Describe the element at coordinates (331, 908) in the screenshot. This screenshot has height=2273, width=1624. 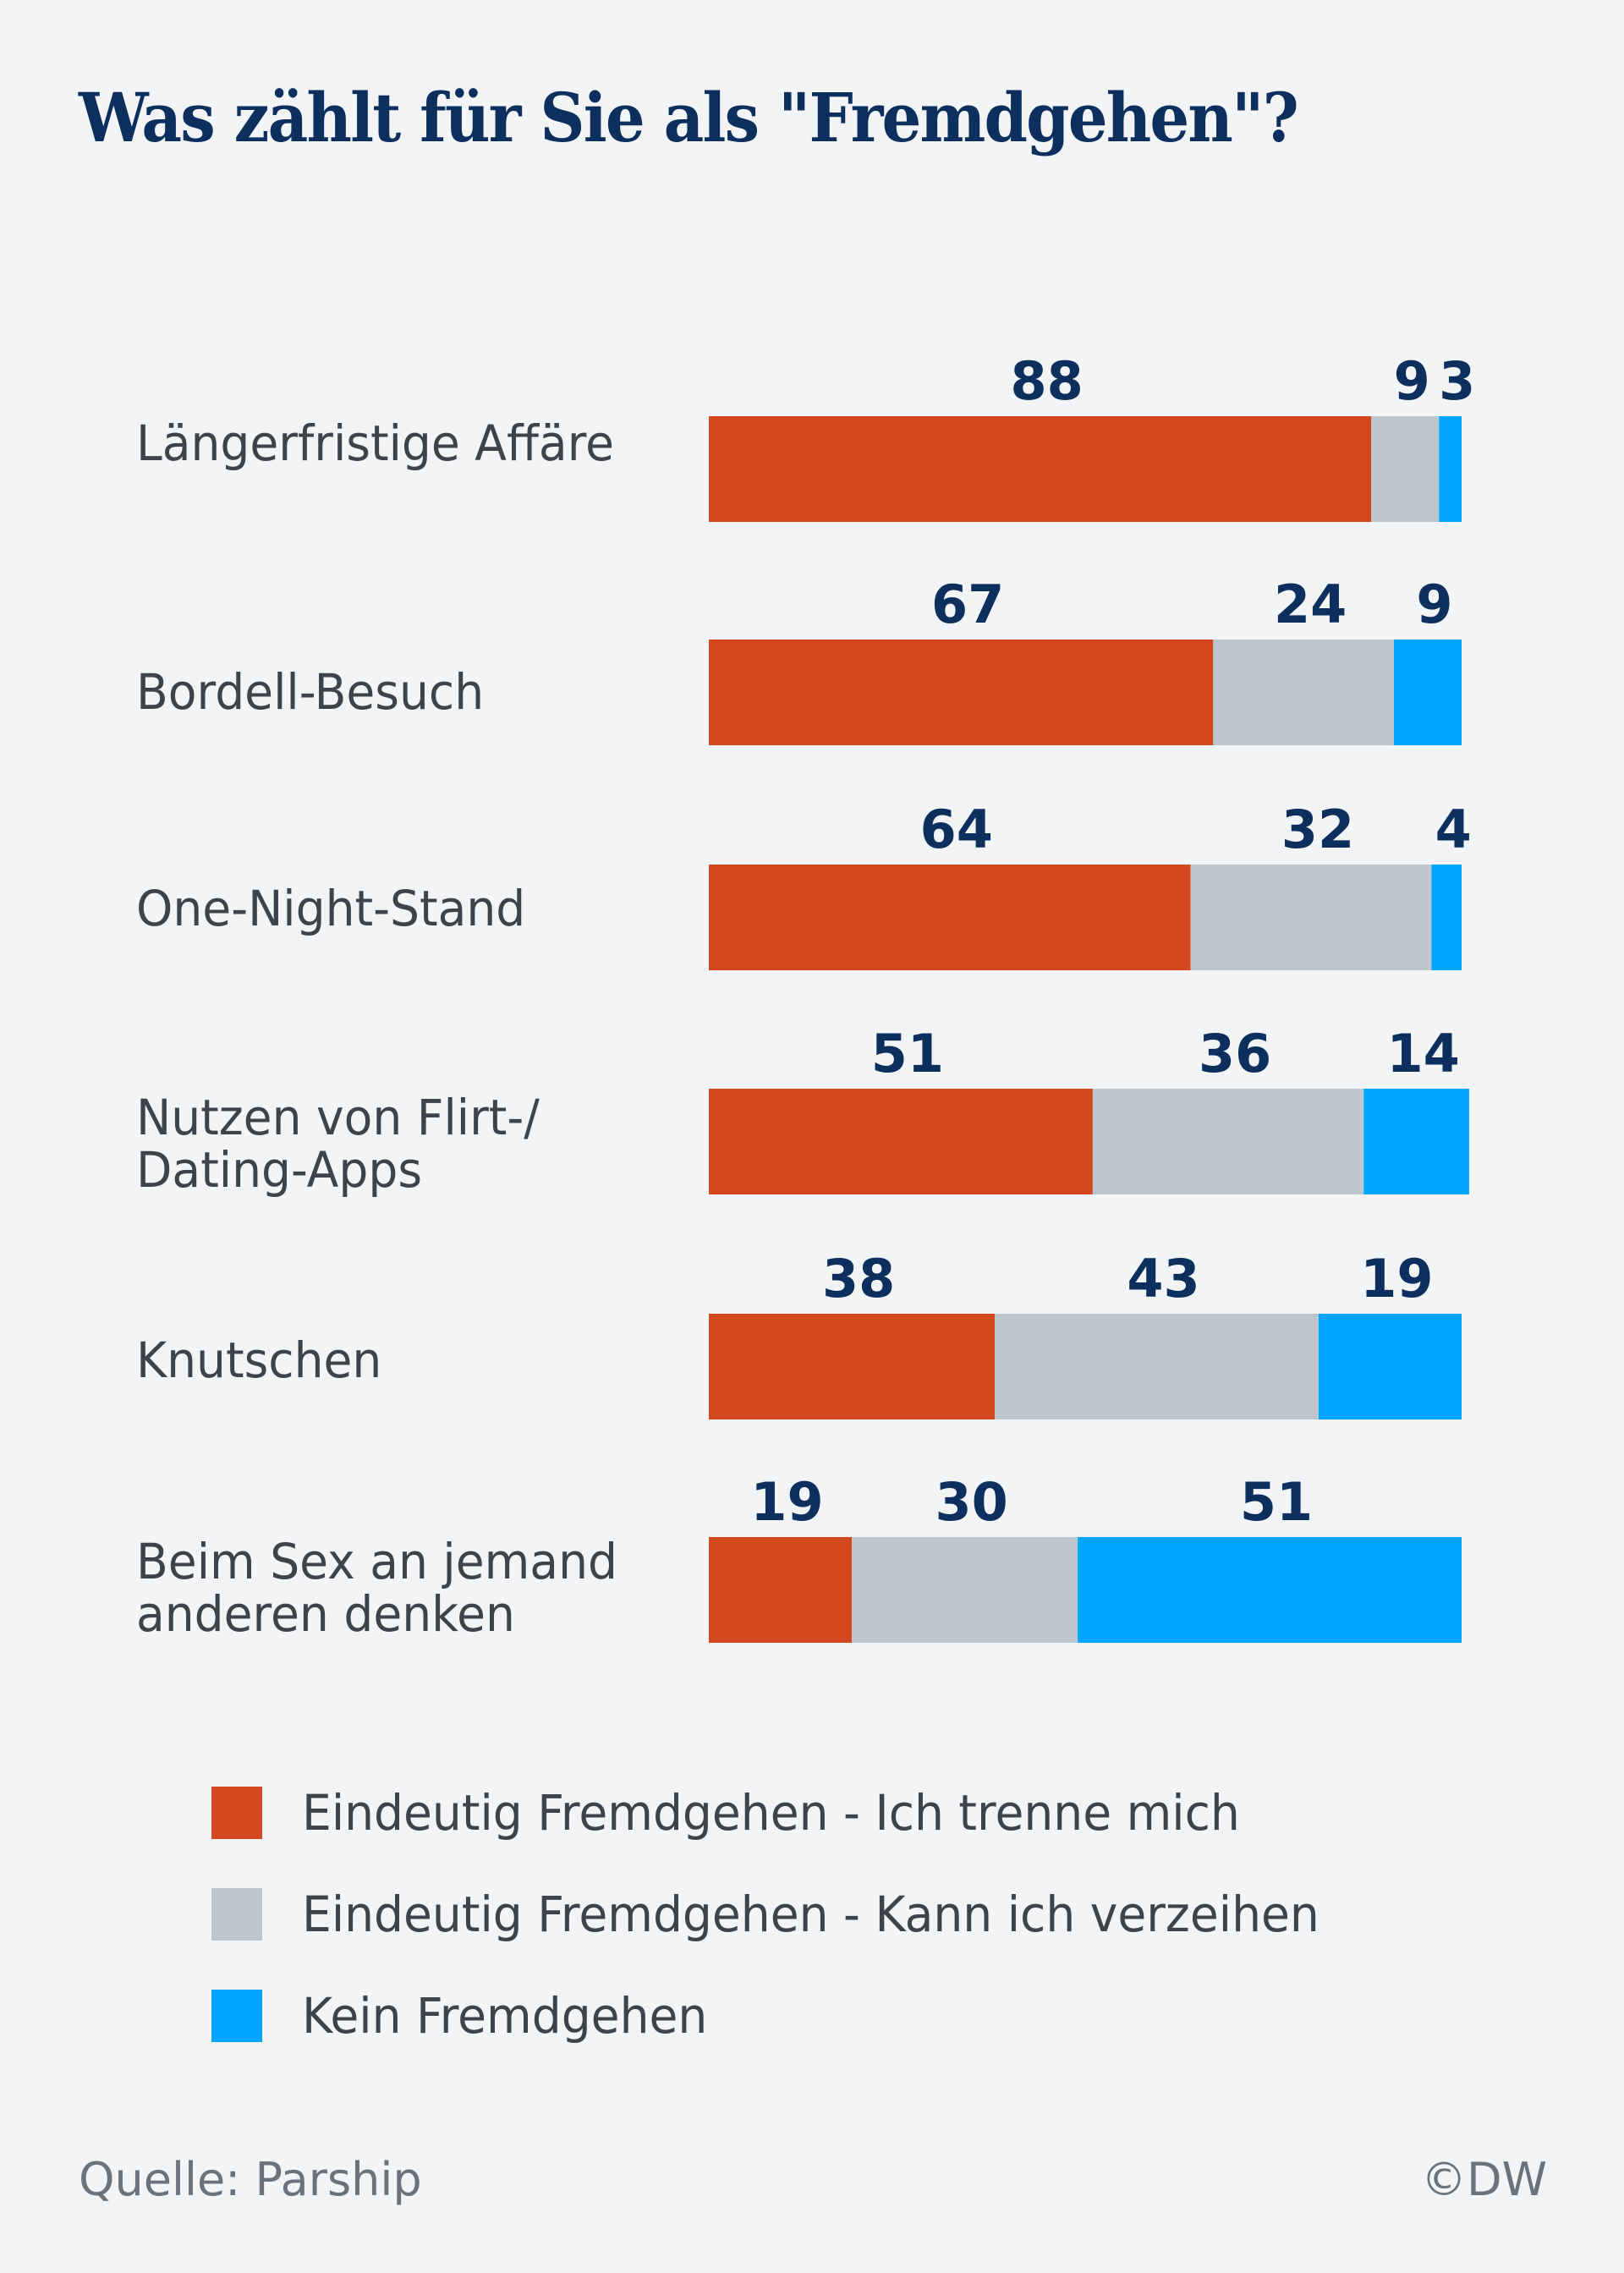
I see `category-label: One-Night-Stand` at that location.